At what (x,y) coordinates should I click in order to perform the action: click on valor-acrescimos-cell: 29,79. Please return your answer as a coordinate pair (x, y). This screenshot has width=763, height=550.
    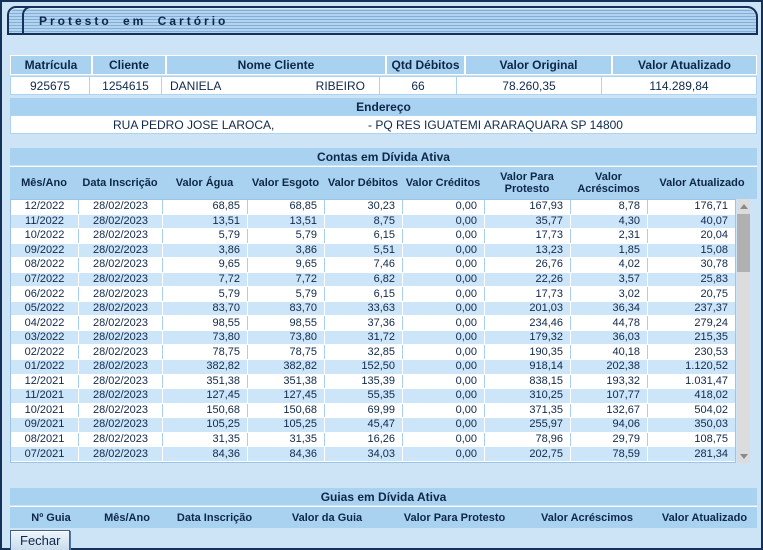
    Looking at the image, I should click on (609, 439).